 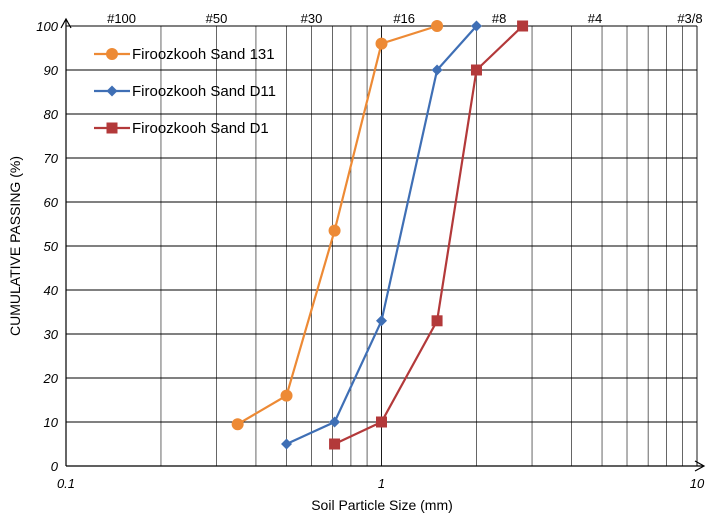 I want to click on legend-label: Firoozkooh Sand 131, so click(x=203, y=54).